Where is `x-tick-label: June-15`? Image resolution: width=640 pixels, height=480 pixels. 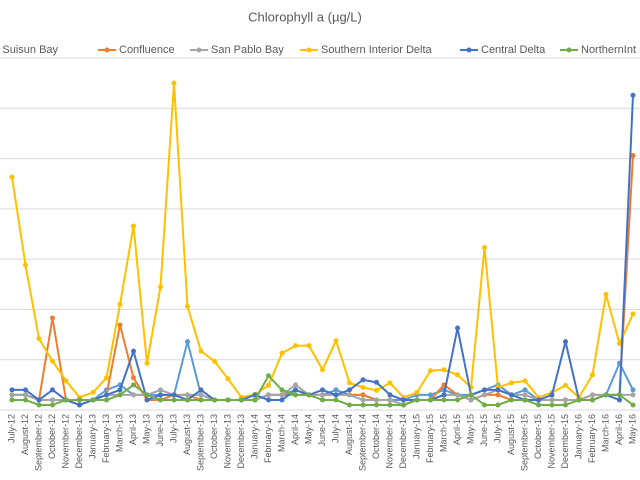
x-tick-label: June-15 is located at coordinates (484, 430).